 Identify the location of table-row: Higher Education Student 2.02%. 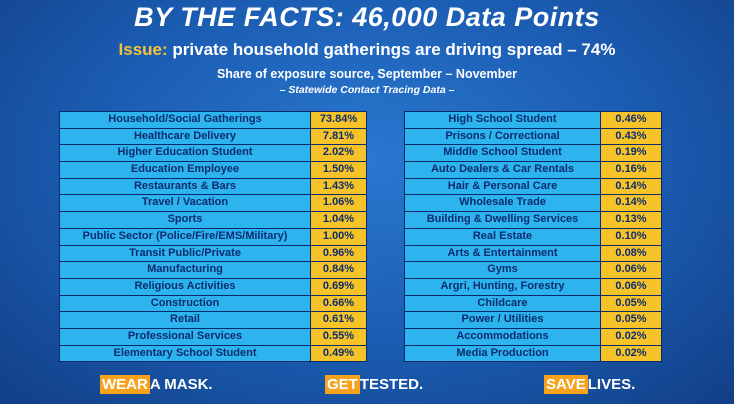
(213, 153).